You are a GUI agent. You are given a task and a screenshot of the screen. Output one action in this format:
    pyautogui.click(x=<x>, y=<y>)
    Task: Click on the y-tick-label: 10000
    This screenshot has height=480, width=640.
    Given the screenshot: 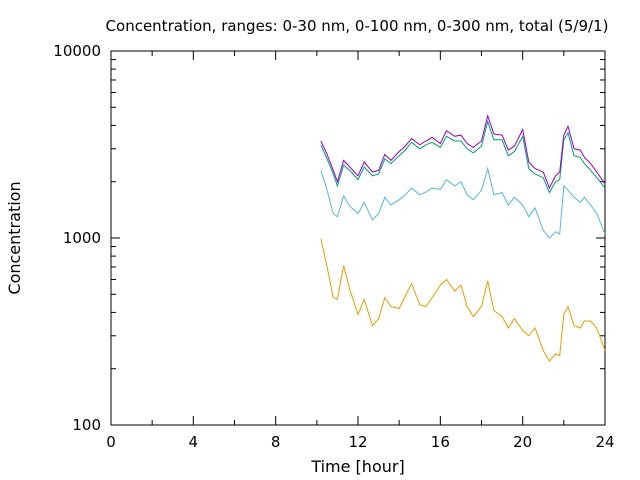 What is the action you would take?
    pyautogui.click(x=77, y=51)
    